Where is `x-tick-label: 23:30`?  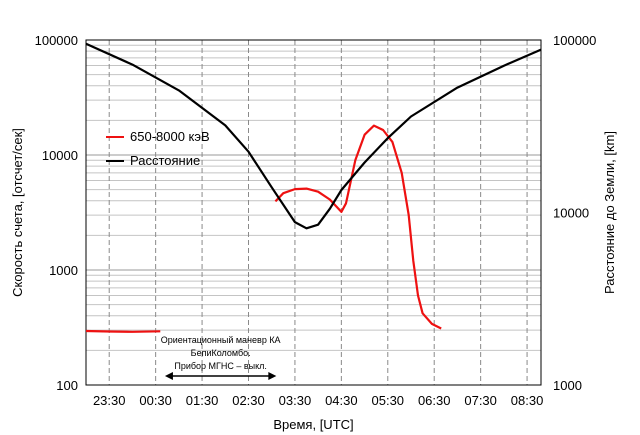
x-tick-label: 23:30 is located at coordinates (109, 400).